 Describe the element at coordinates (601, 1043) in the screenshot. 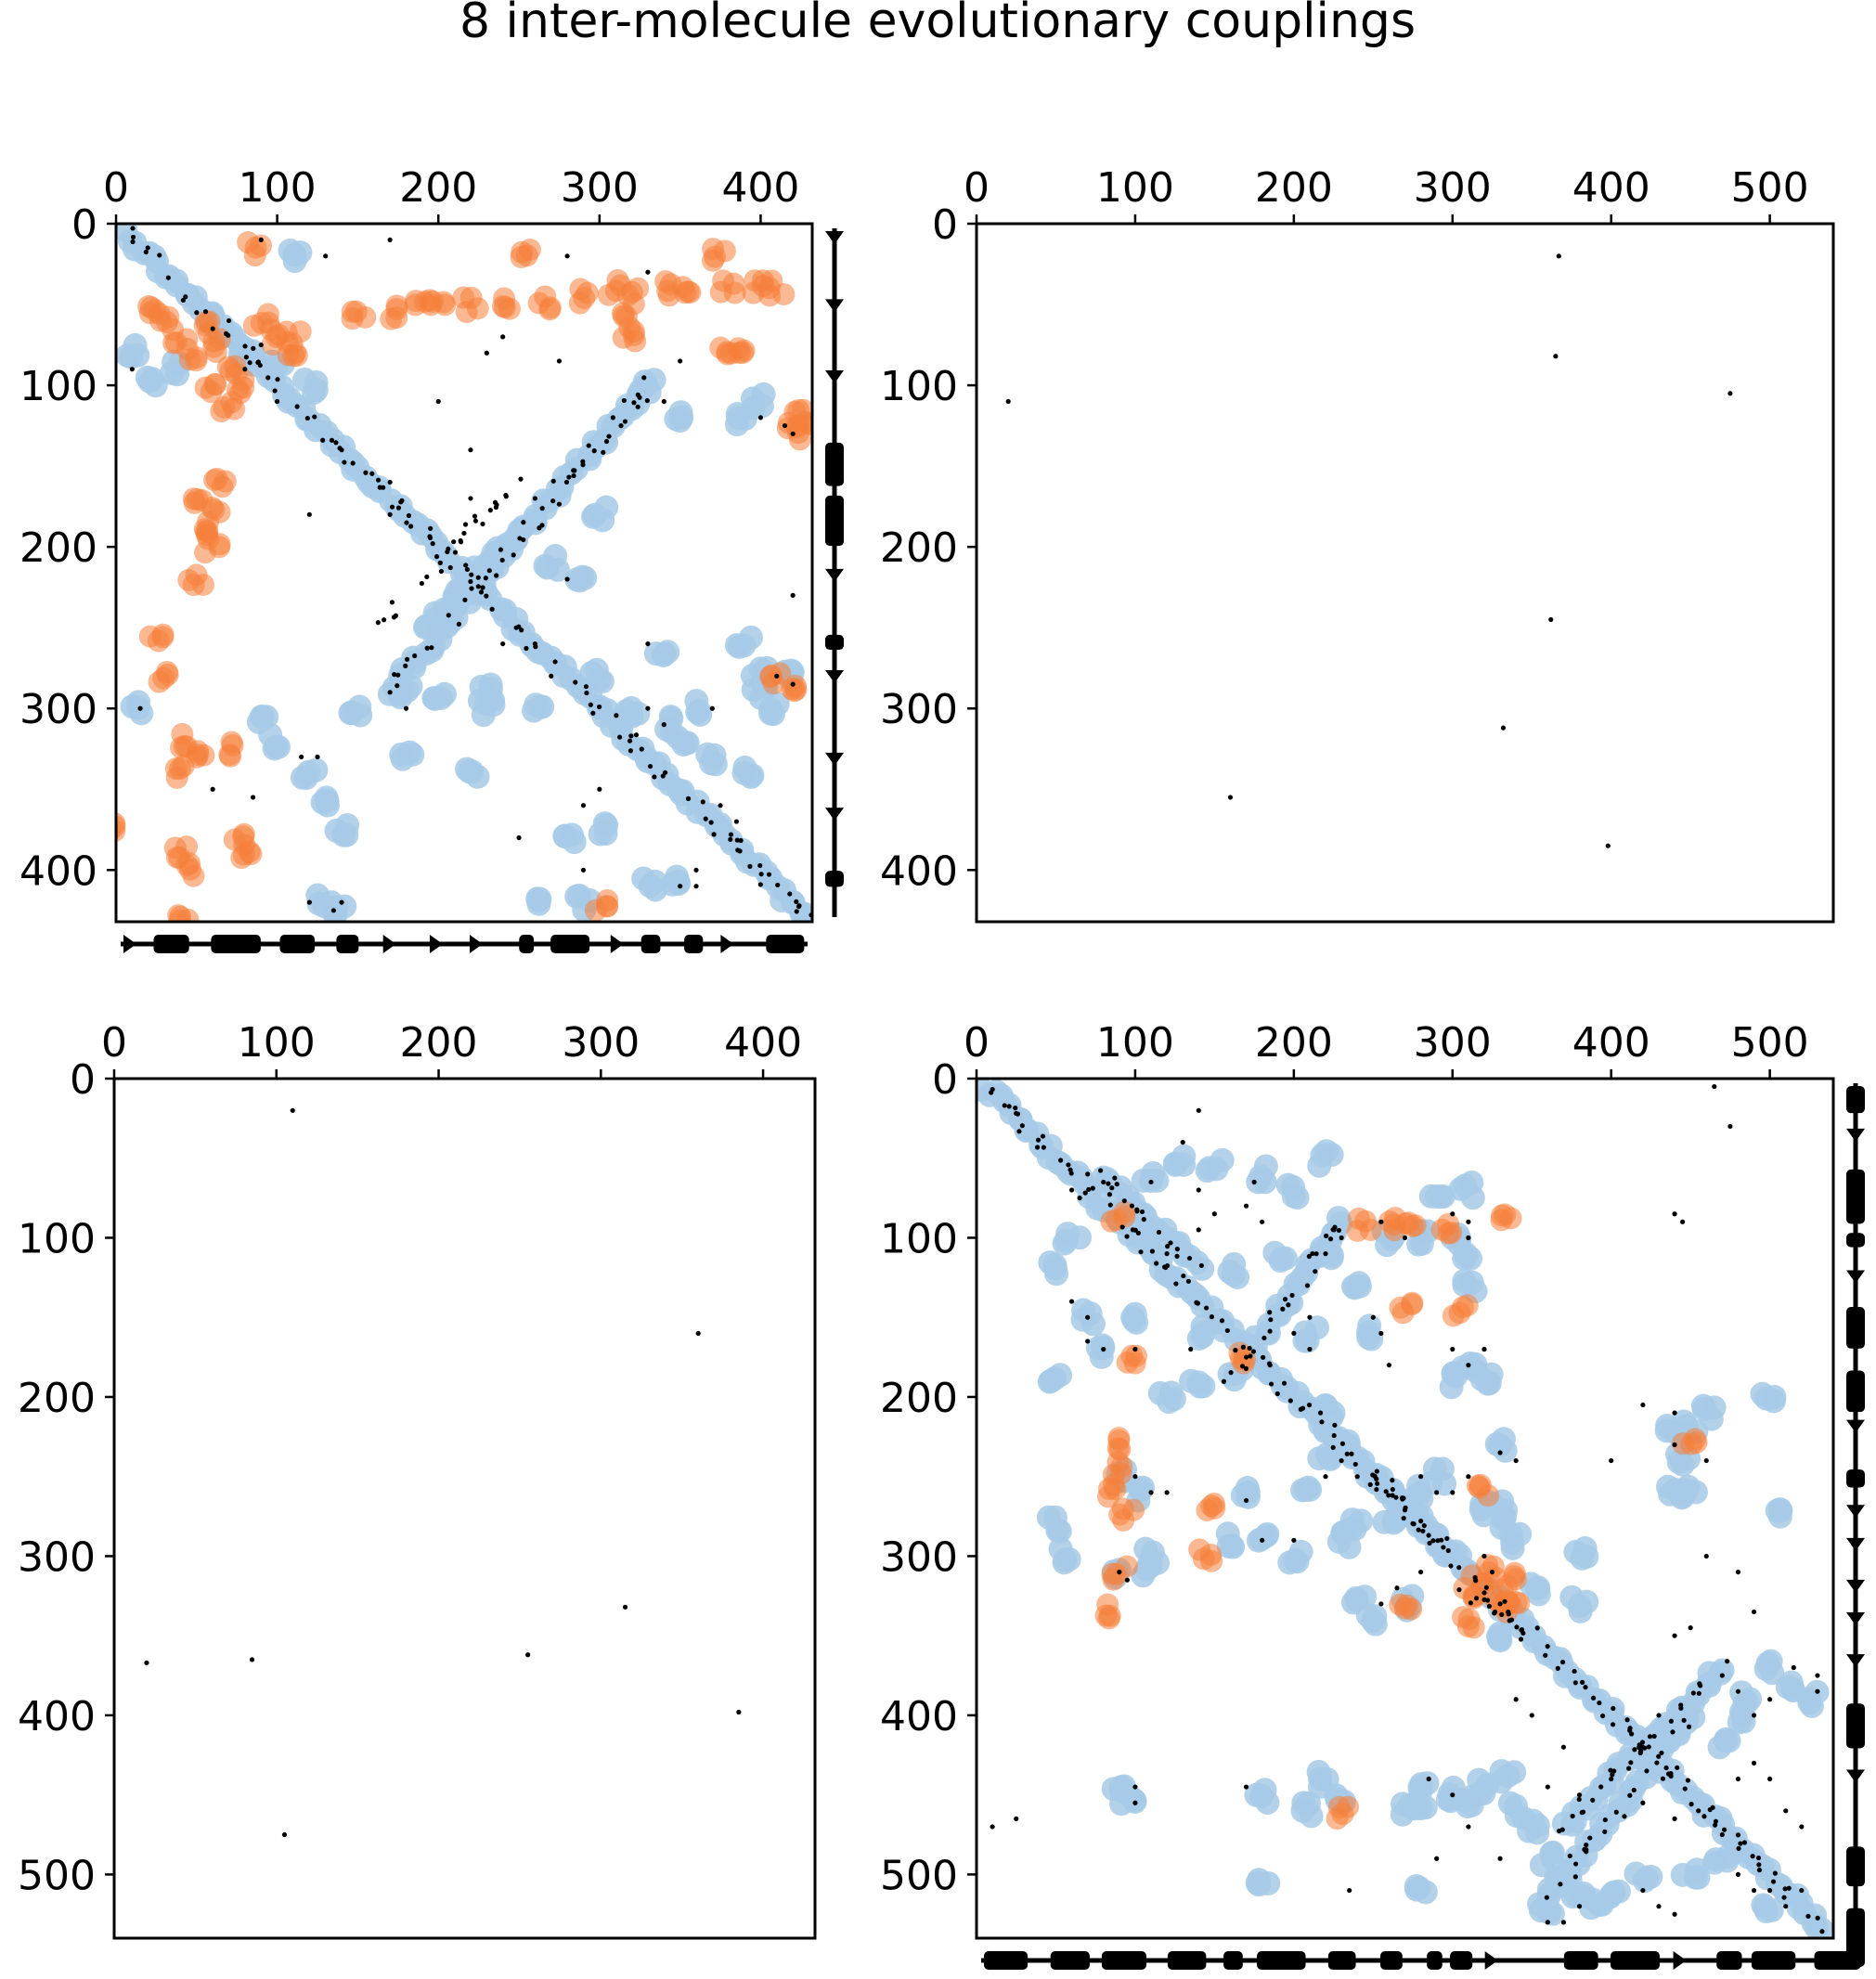

I see `x-tick-label: 300` at that location.